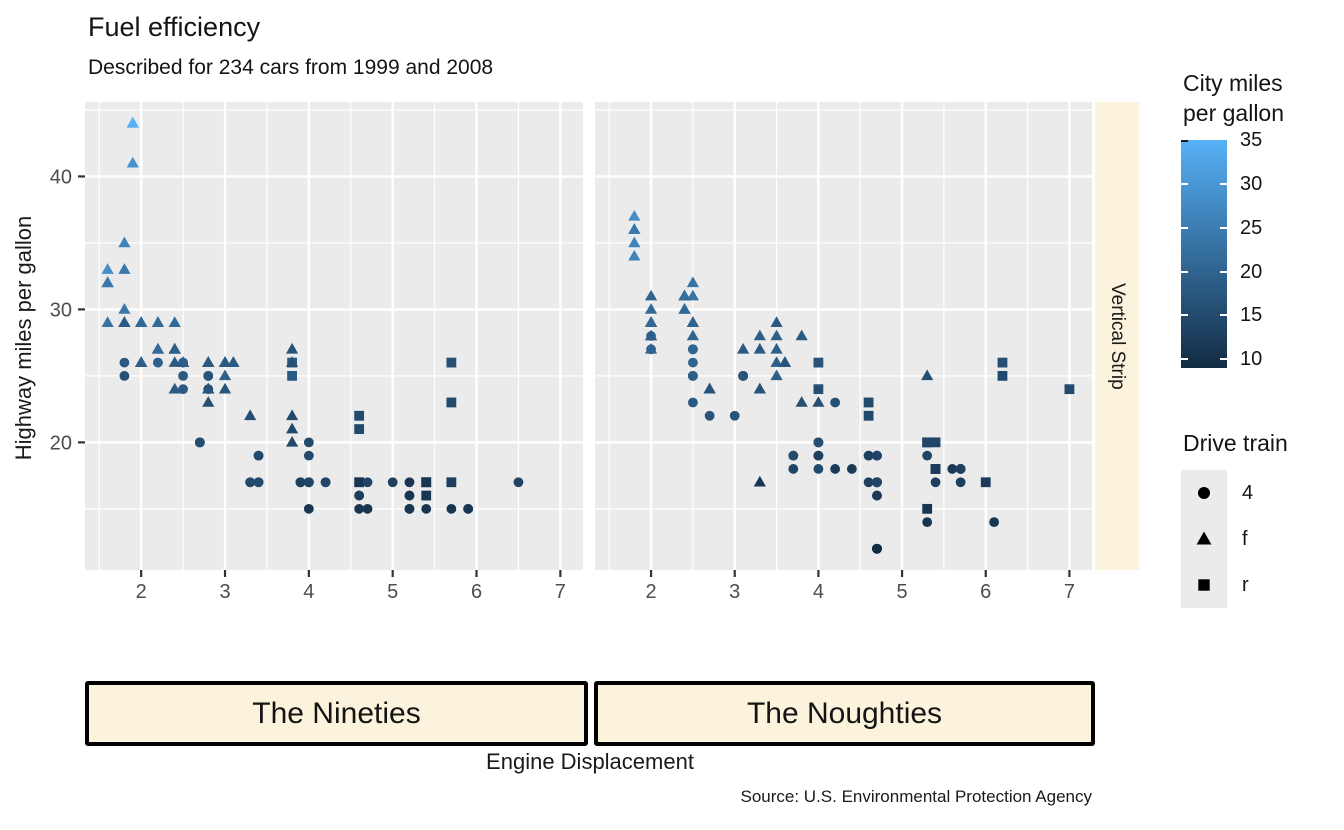 This screenshot has width=1344, height=830. I want to click on facet-strip-label: The Nineties, so click(336, 713).